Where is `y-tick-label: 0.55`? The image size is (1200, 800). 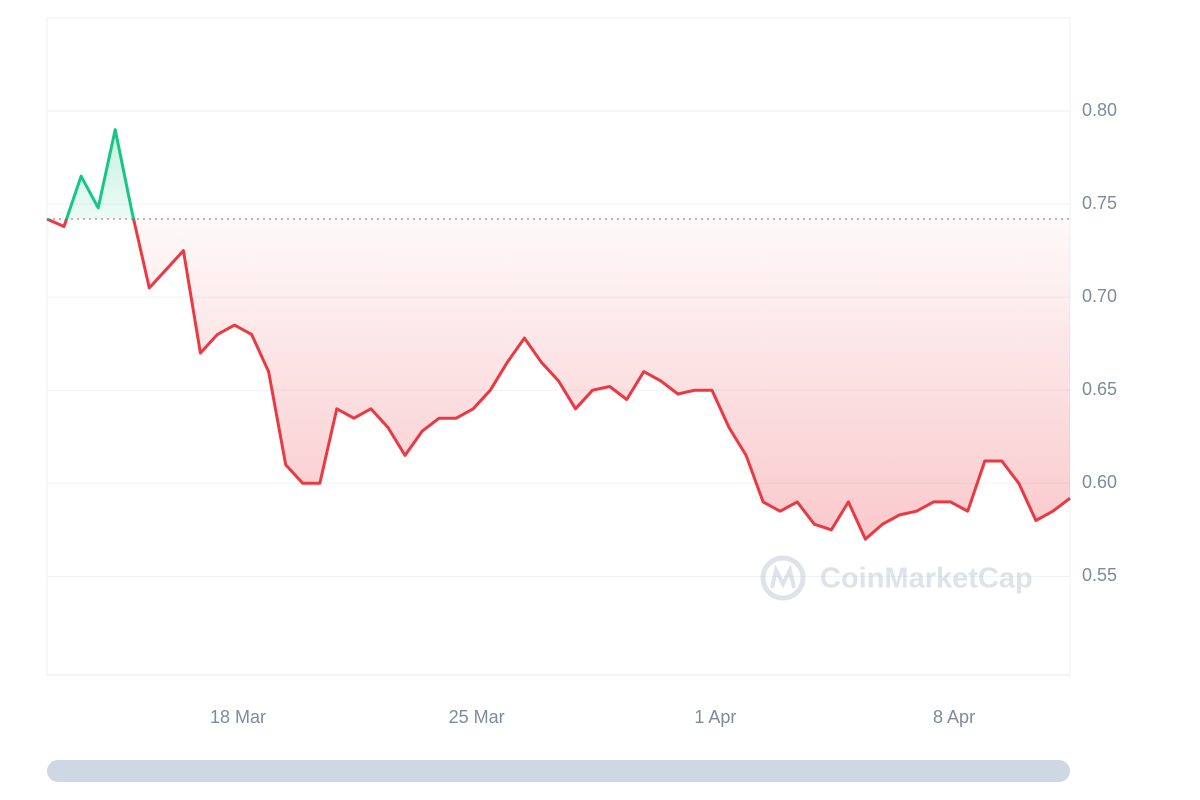 y-tick-label: 0.55 is located at coordinates (1099, 575).